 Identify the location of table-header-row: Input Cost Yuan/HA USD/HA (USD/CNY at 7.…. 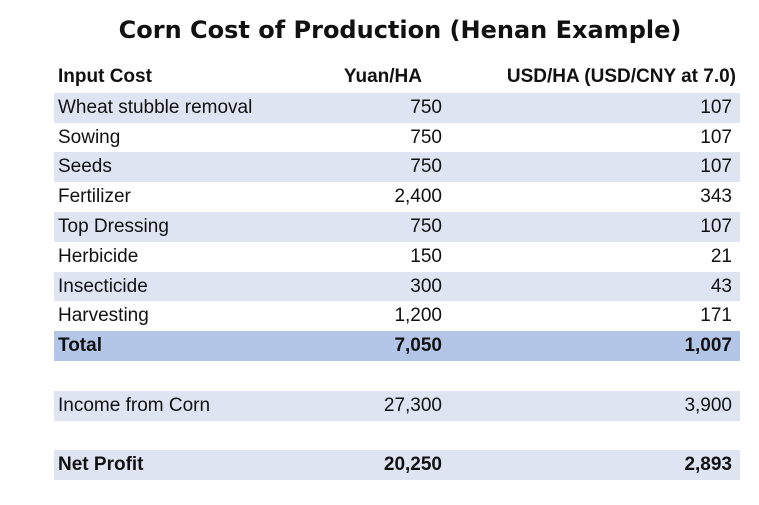
(397, 78).